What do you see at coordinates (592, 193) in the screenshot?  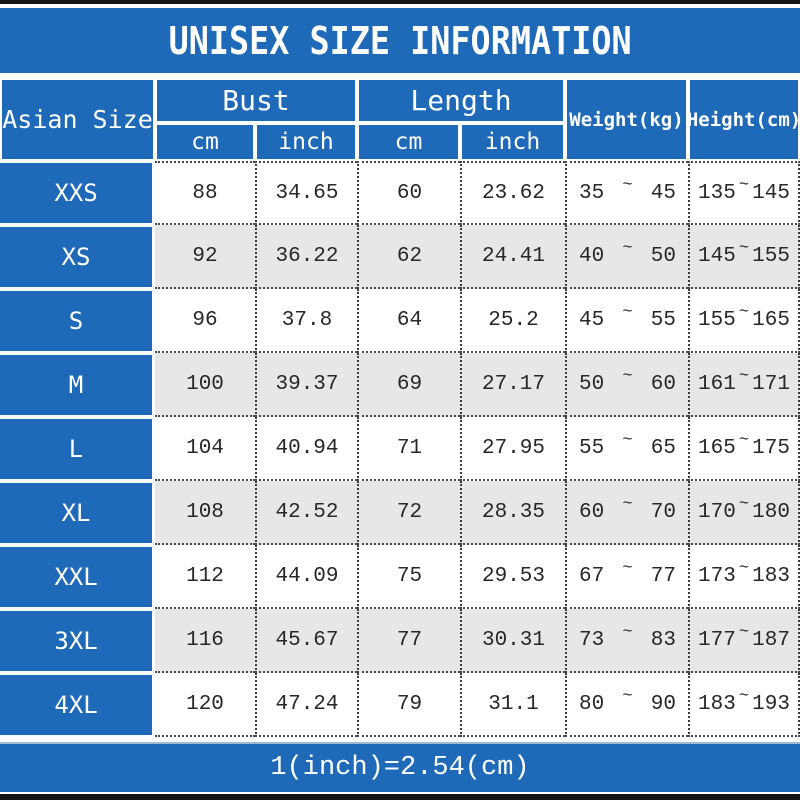 I see `weight-min-value: 35` at bounding box center [592, 193].